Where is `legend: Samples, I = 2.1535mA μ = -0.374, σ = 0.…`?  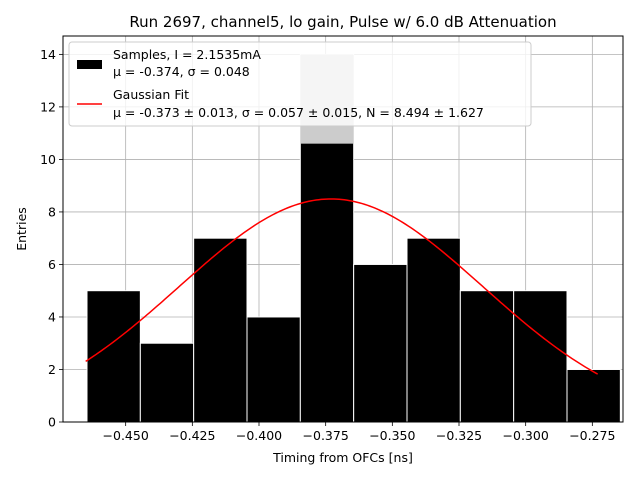
legend: Samples, I = 2.1535mA μ = -0.374, σ = 0.… is located at coordinates (300, 84).